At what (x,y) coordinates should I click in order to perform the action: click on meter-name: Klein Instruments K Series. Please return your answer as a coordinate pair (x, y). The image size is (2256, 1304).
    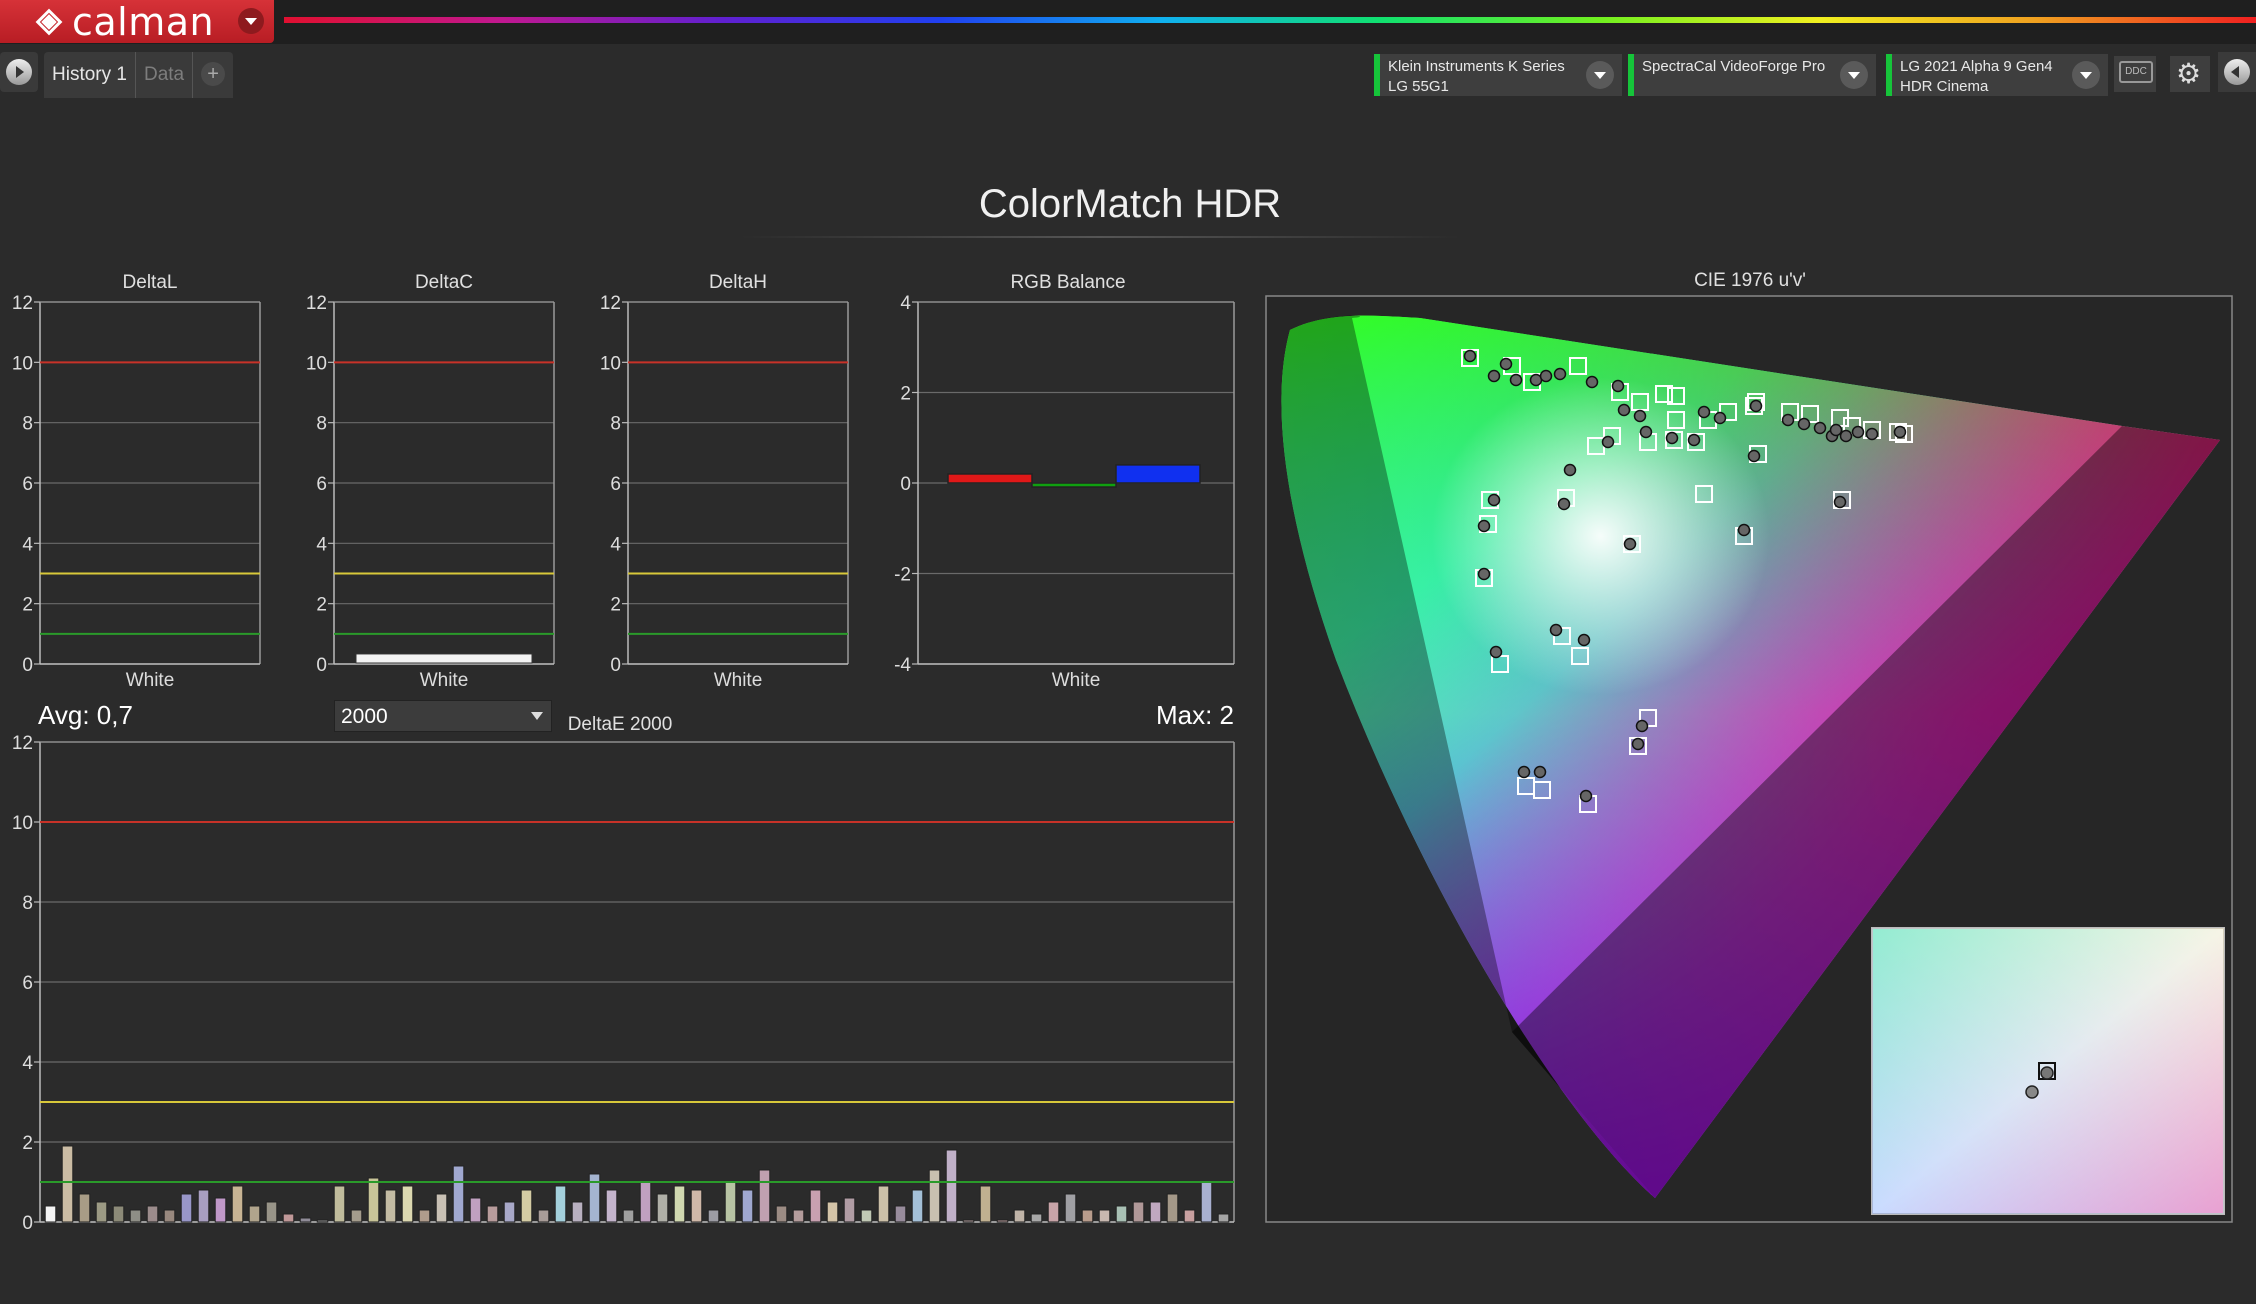
    Looking at the image, I should click on (1476, 66).